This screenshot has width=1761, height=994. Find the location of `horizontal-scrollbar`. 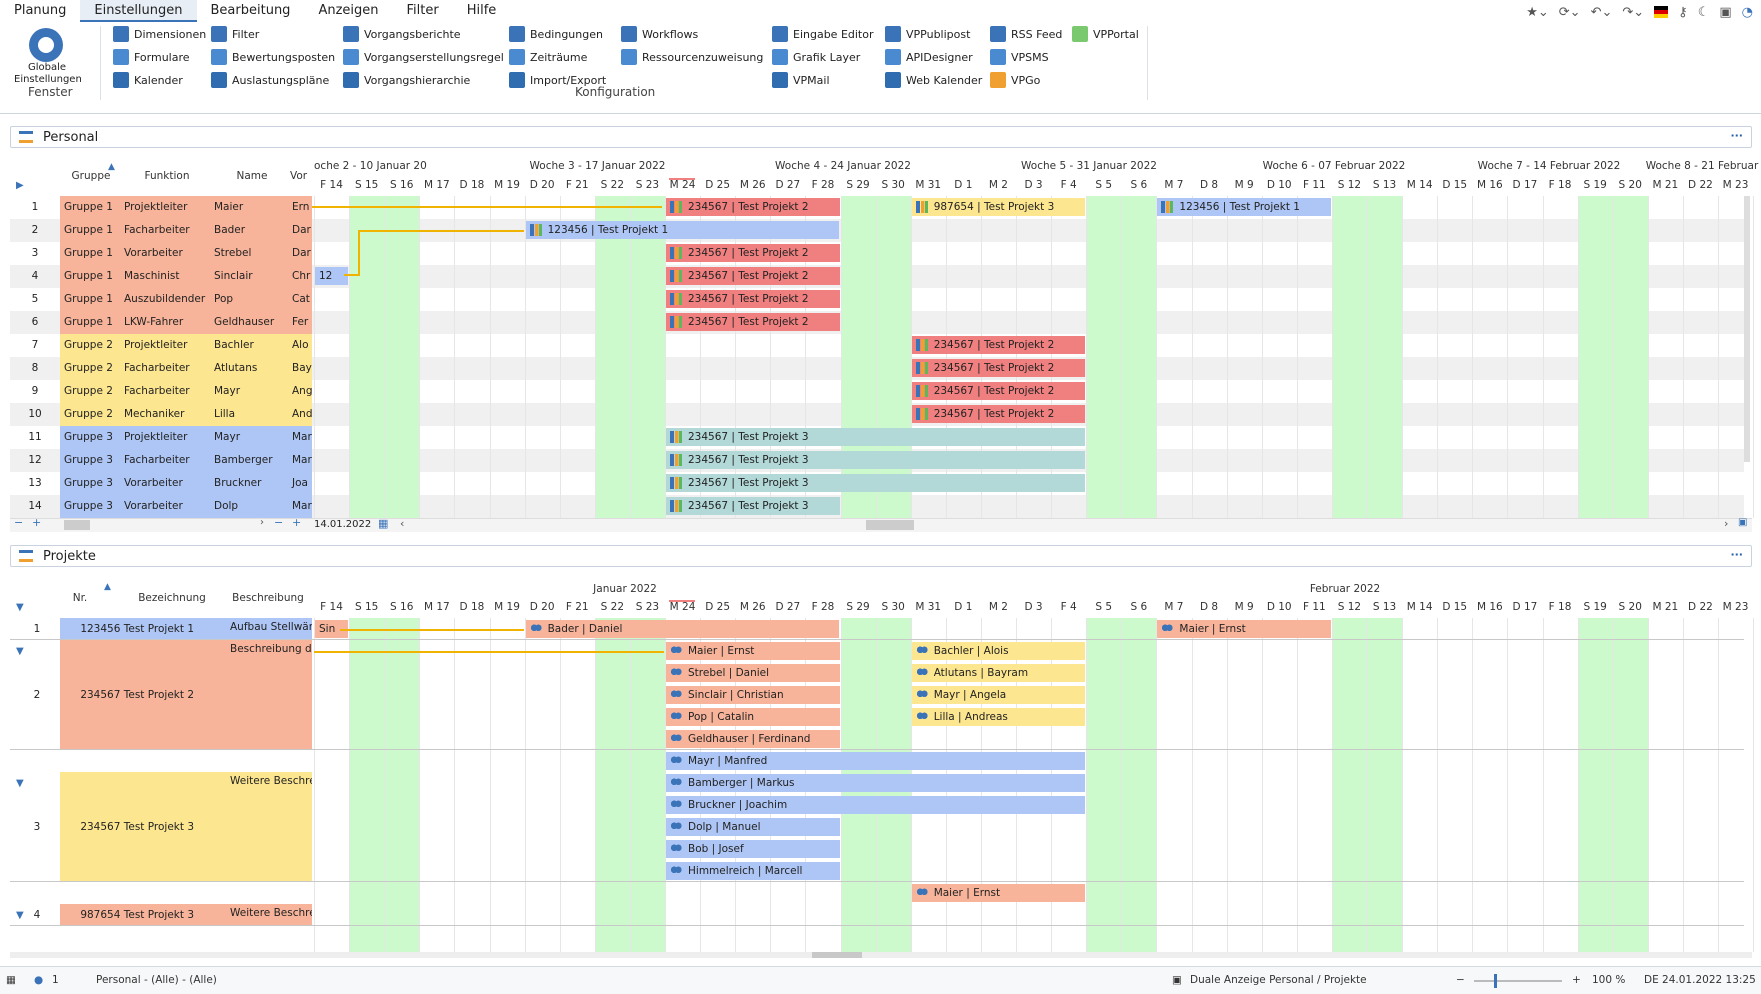

horizontal-scrollbar is located at coordinates (881, 955).